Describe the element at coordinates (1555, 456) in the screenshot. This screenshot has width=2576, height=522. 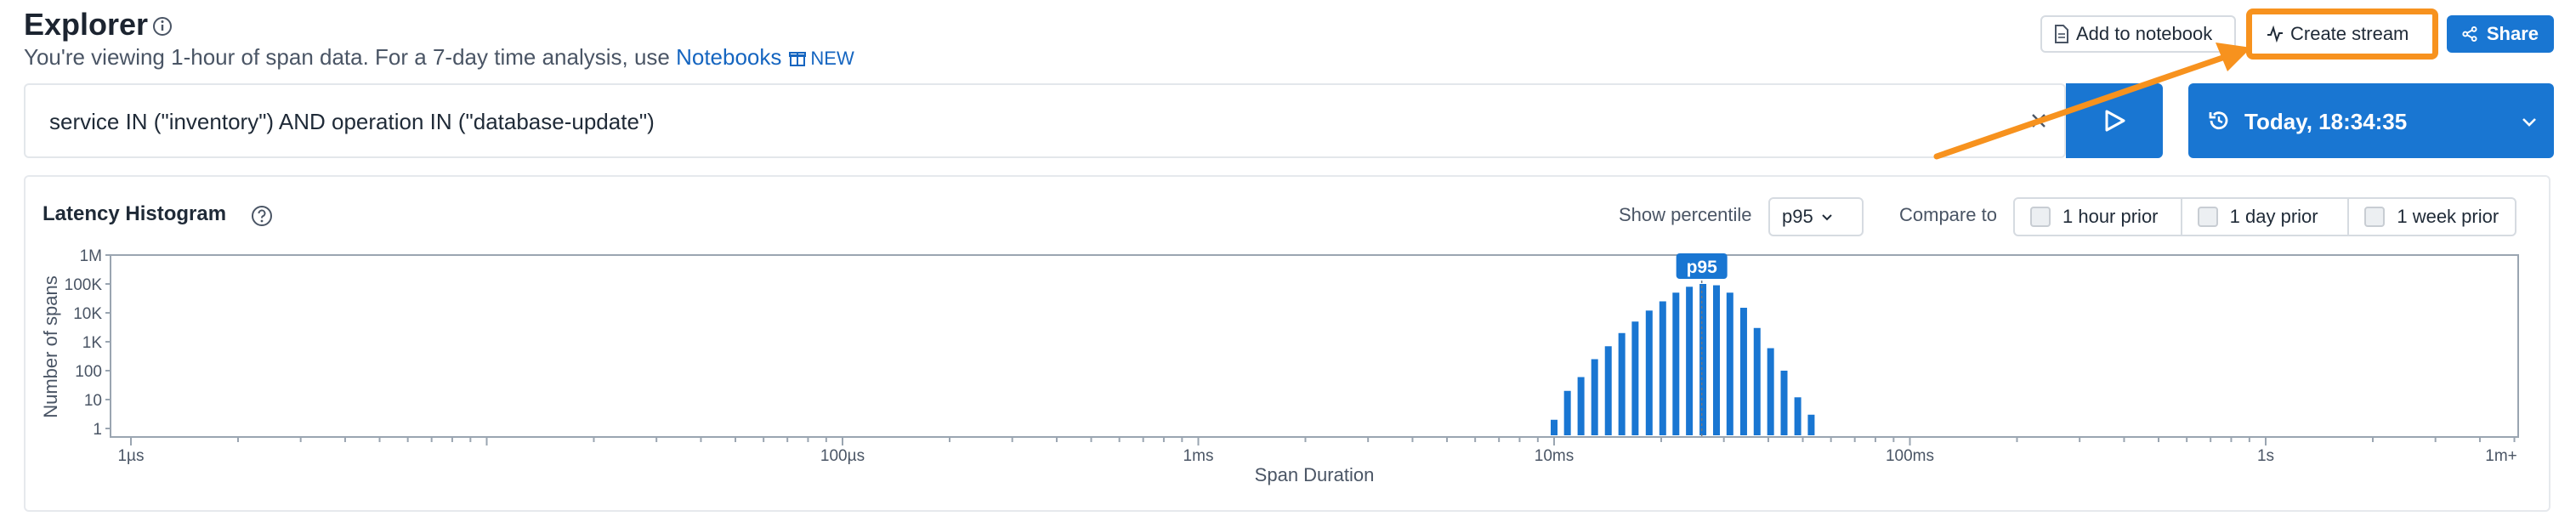
I see `x-tick-label: 10ms` at that location.